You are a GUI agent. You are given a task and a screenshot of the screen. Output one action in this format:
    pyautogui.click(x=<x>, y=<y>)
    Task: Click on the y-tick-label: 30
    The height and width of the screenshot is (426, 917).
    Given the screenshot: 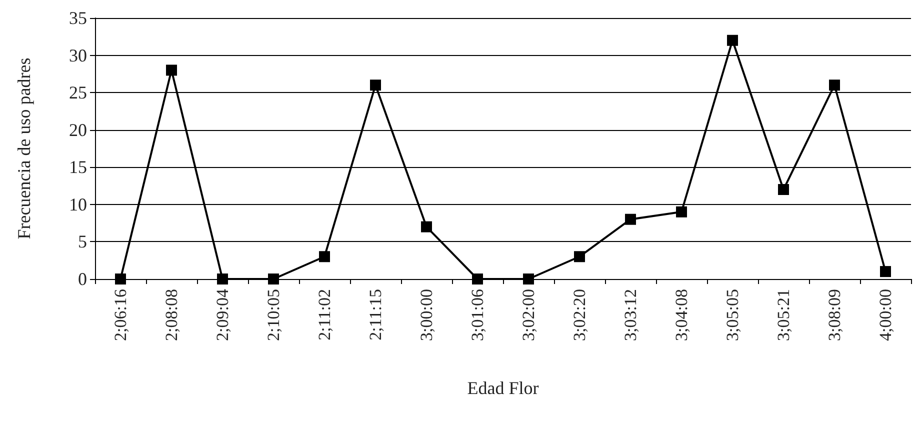 What is the action you would take?
    pyautogui.click(x=78, y=55)
    